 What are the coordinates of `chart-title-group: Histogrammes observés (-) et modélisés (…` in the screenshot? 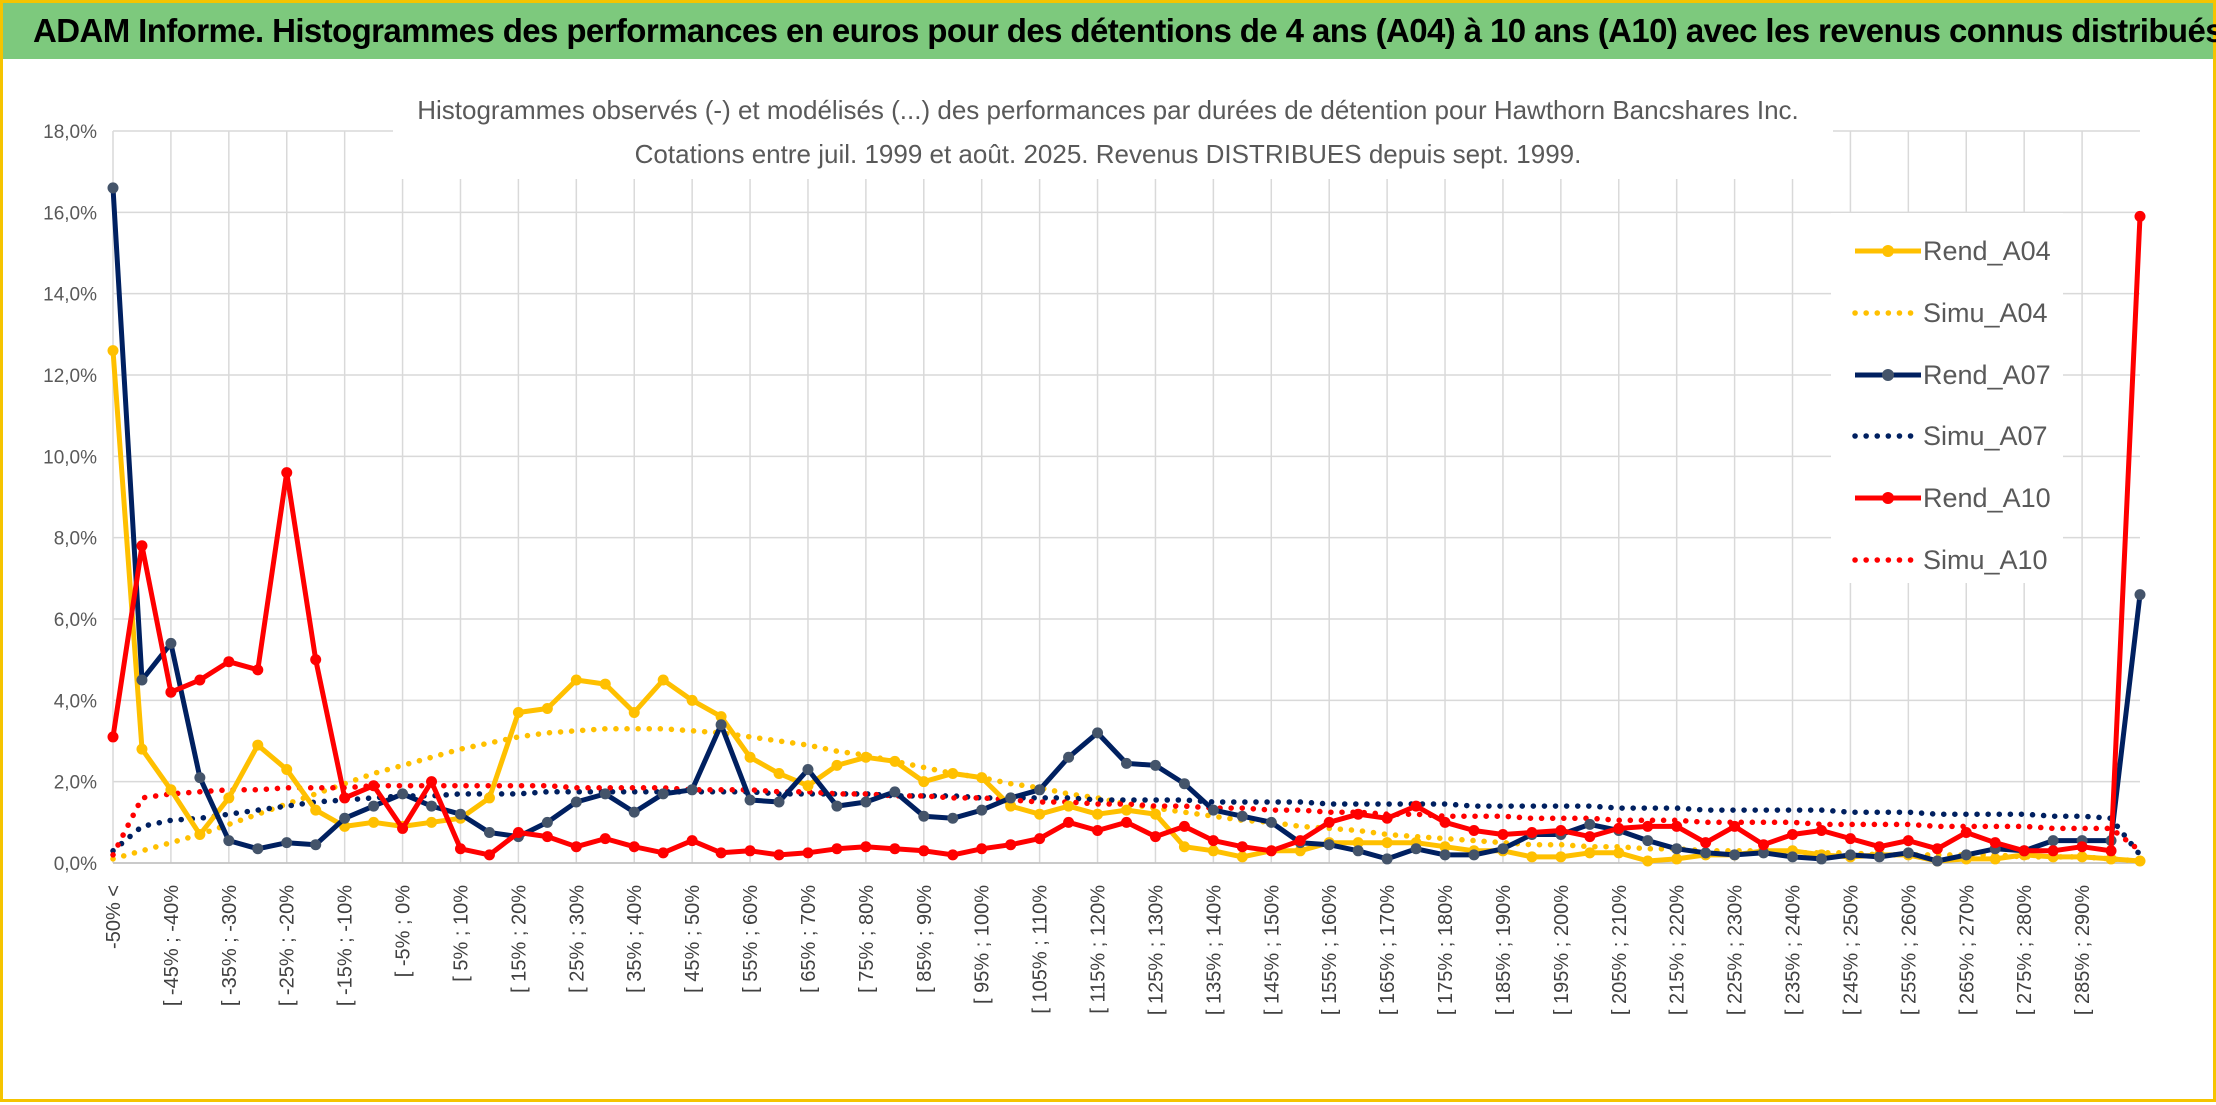 It's located at (1113, 133).